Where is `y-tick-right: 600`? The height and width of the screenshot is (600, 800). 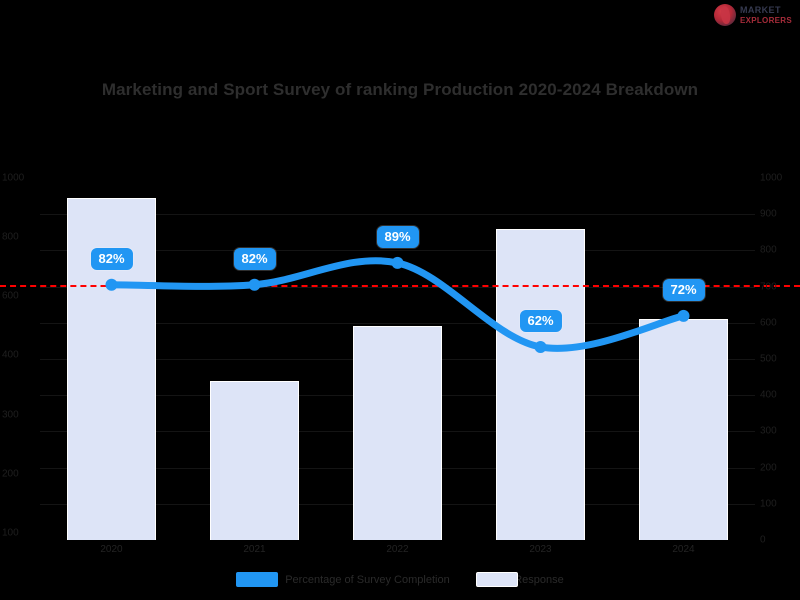
y-tick-right: 600 is located at coordinates (768, 323).